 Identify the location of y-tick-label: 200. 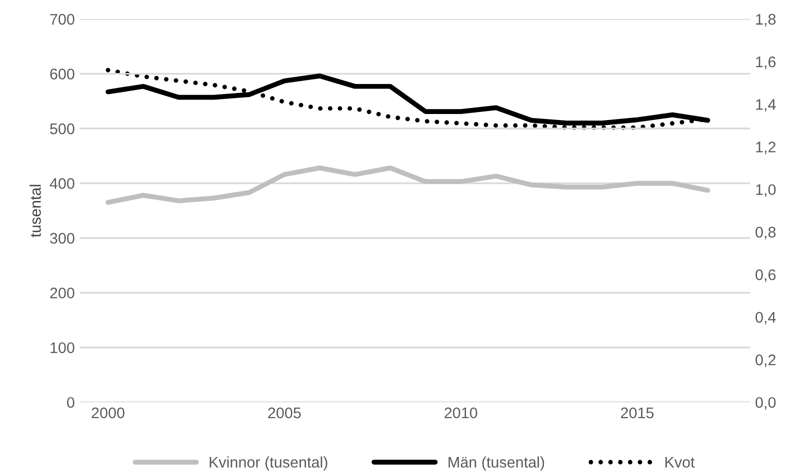
(62, 293).